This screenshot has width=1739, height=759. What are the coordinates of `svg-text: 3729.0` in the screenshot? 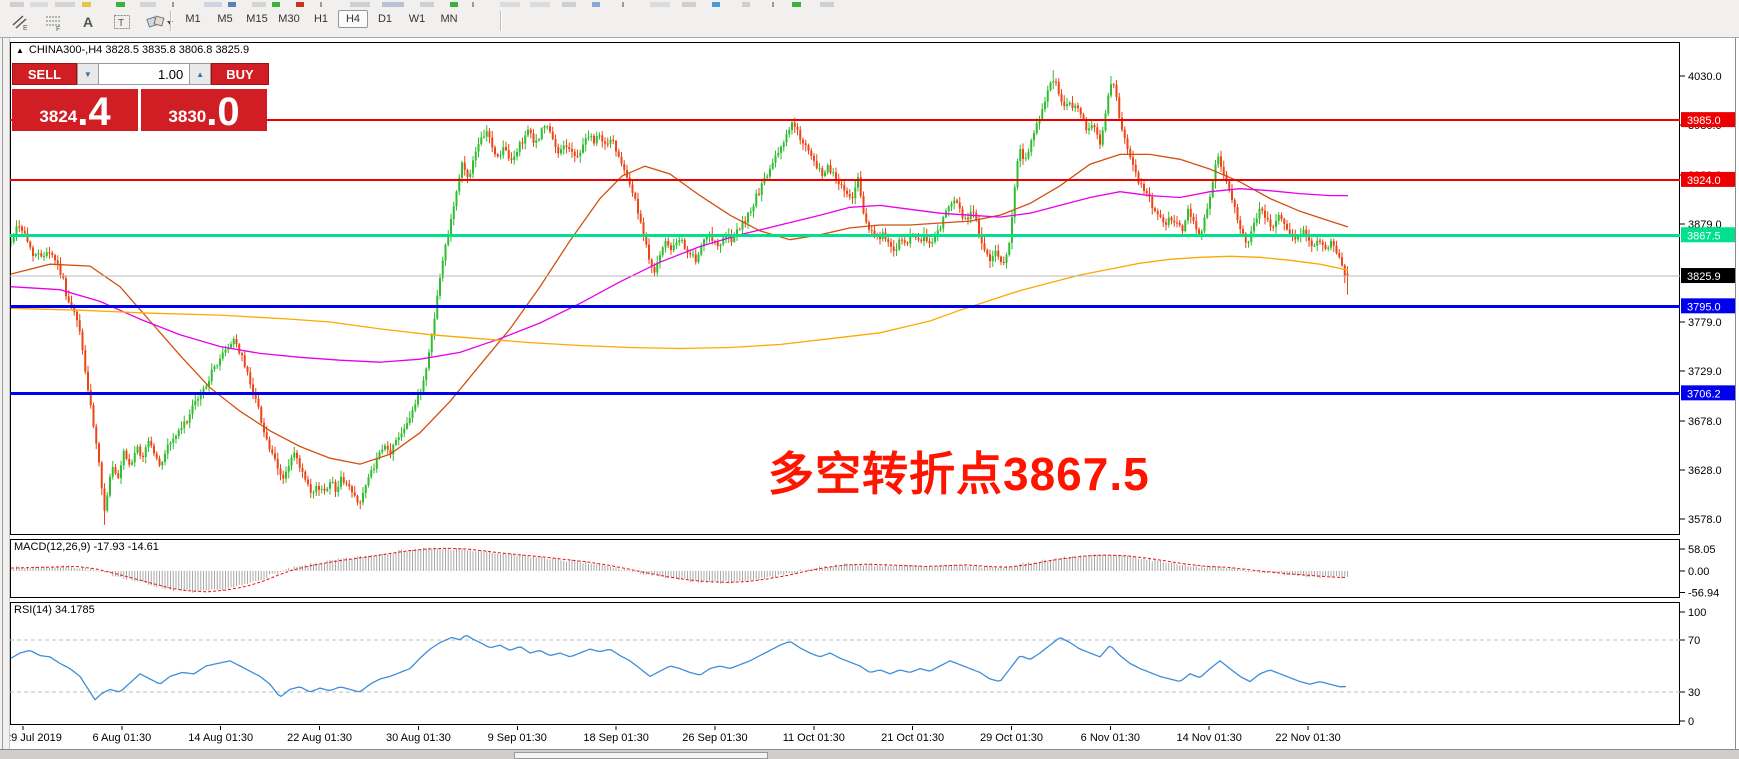 It's located at (1705, 372).